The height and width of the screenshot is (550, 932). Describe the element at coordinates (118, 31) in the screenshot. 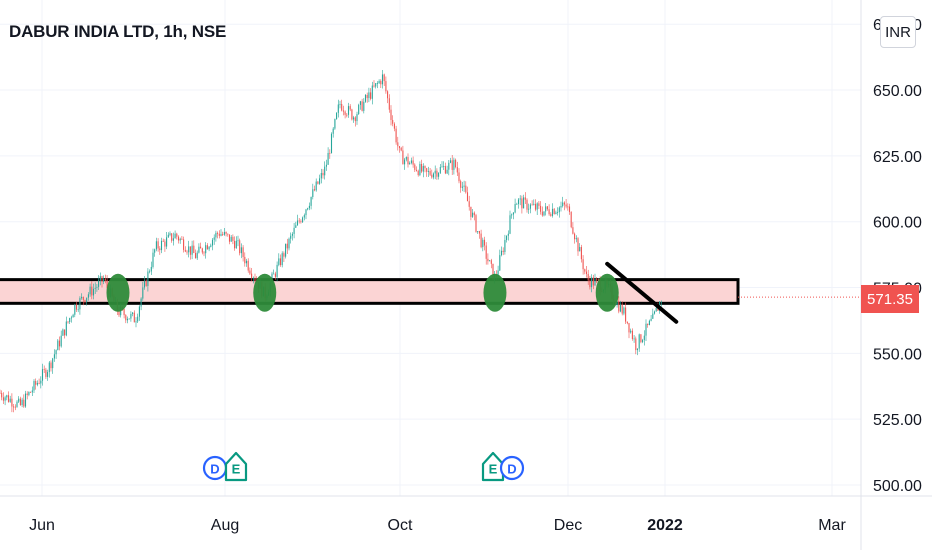

I see `chart-title: DABUR INDIA LTD, 1h, NSE` at that location.